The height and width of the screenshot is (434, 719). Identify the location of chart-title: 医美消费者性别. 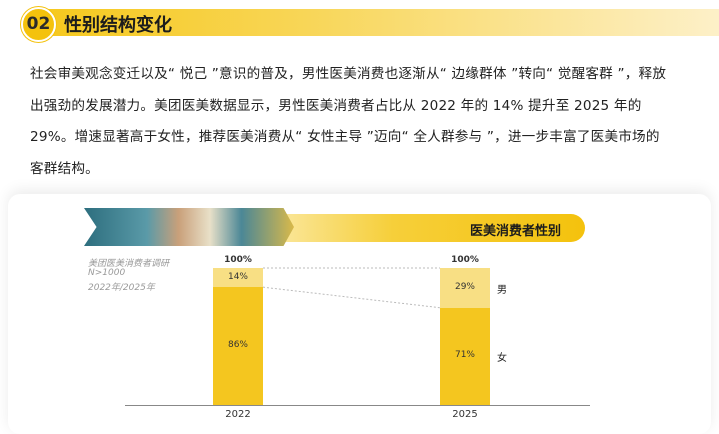
(516, 231).